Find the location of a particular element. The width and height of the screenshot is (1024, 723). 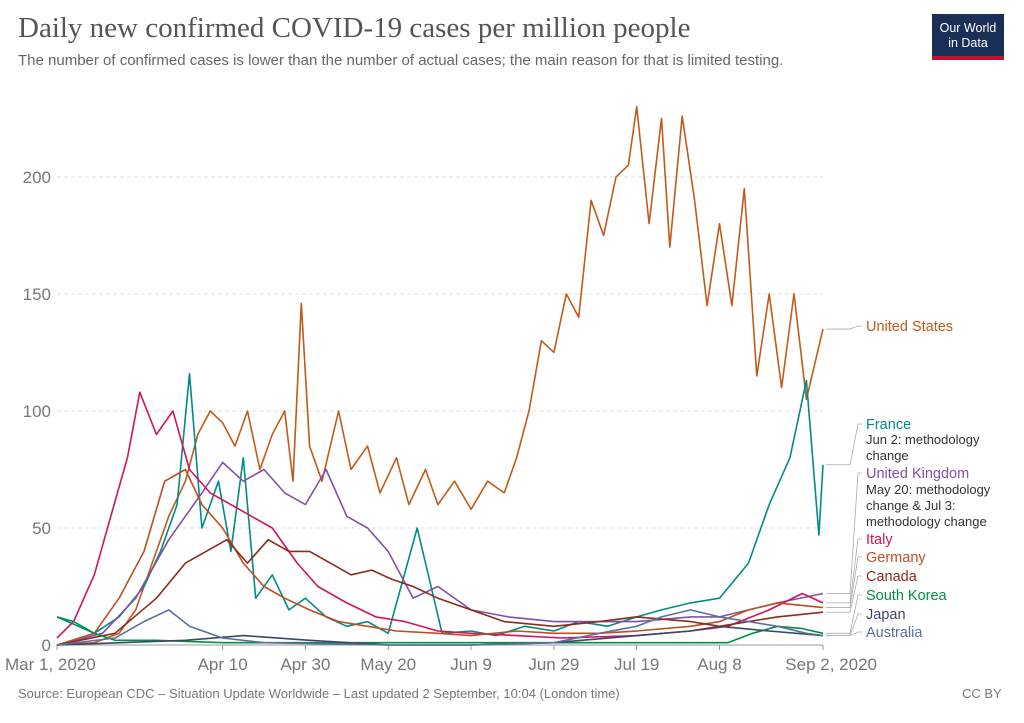

y-tick-label: 150 is located at coordinates (37, 294).